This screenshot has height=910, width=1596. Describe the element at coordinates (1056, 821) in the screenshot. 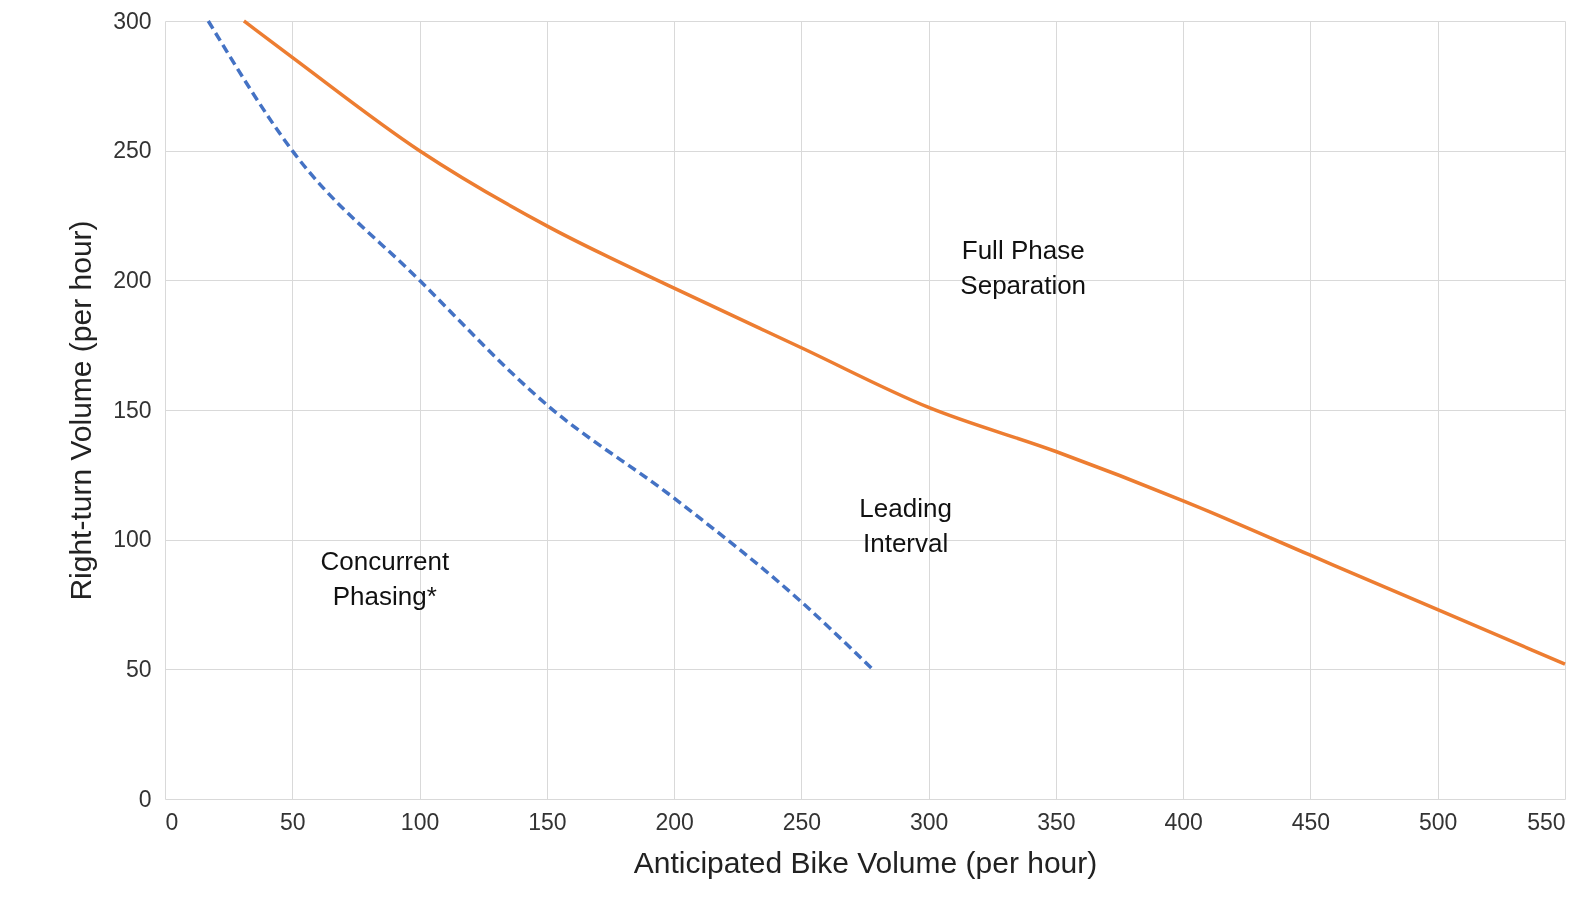

I see `x-tick-label: 350` at that location.